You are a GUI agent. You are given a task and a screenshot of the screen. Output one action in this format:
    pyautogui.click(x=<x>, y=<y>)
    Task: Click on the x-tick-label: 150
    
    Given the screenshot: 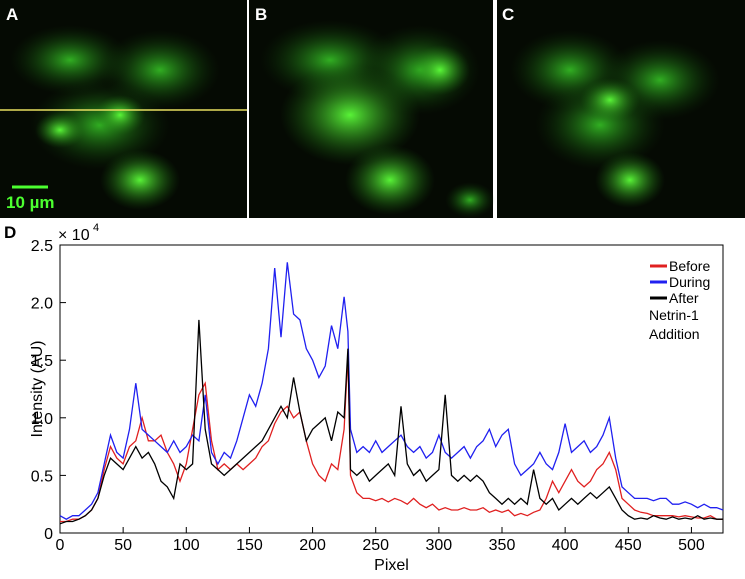 What is the action you would take?
    pyautogui.click(x=249, y=545)
    